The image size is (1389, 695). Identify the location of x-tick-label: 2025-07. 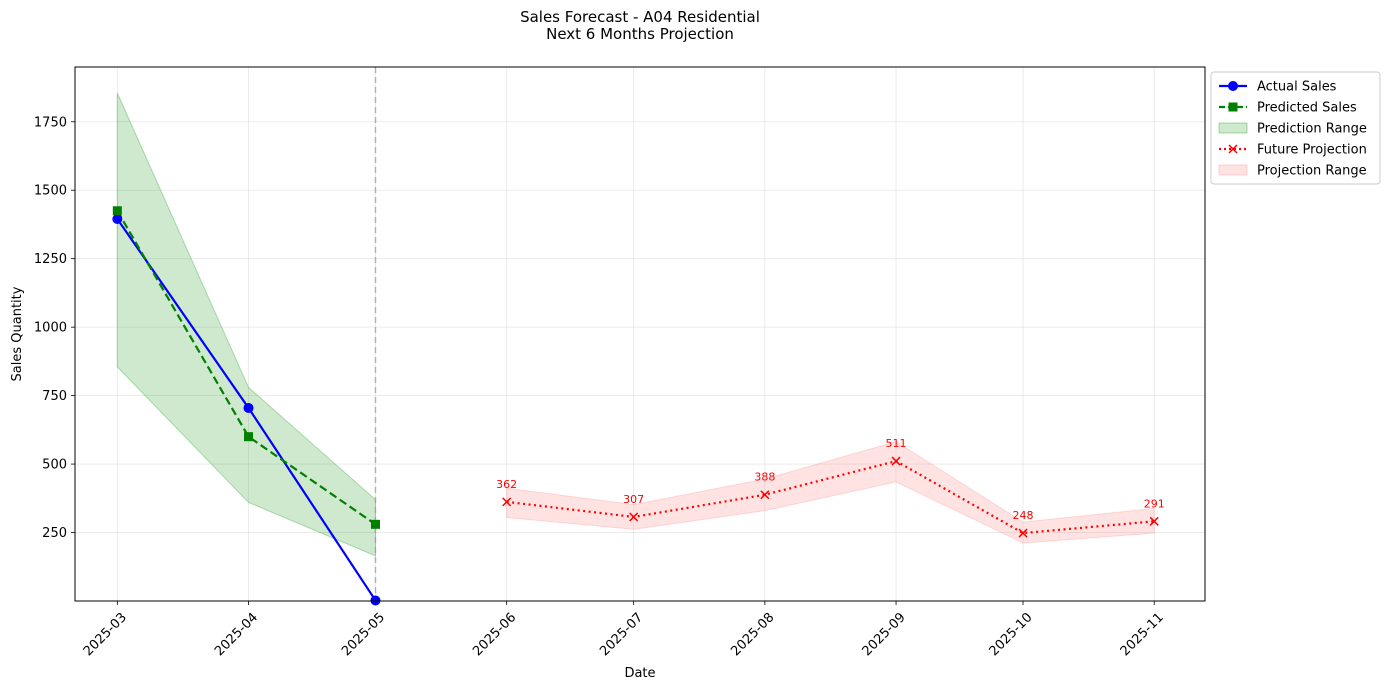
(621, 634).